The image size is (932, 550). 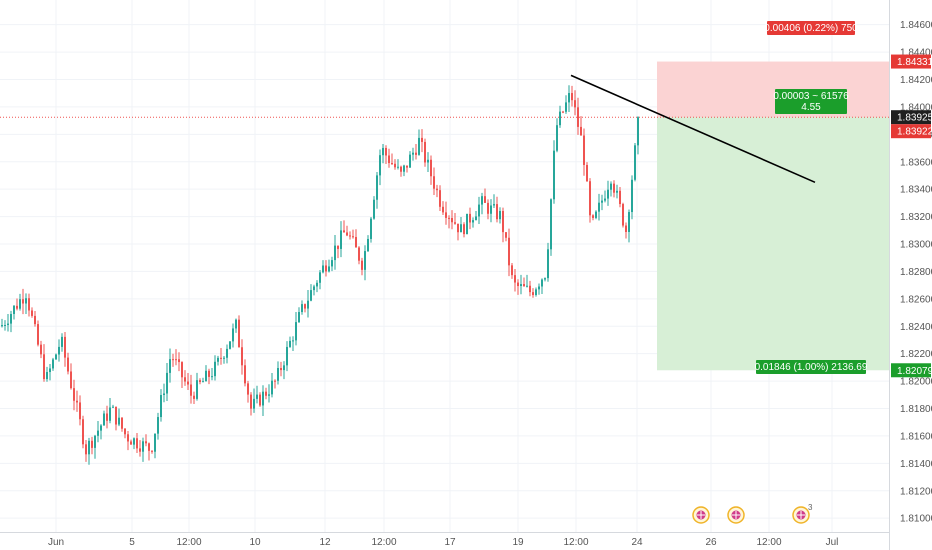 What do you see at coordinates (911, 370) in the screenshot?
I see `target-price-box: 1.82079` at bounding box center [911, 370].